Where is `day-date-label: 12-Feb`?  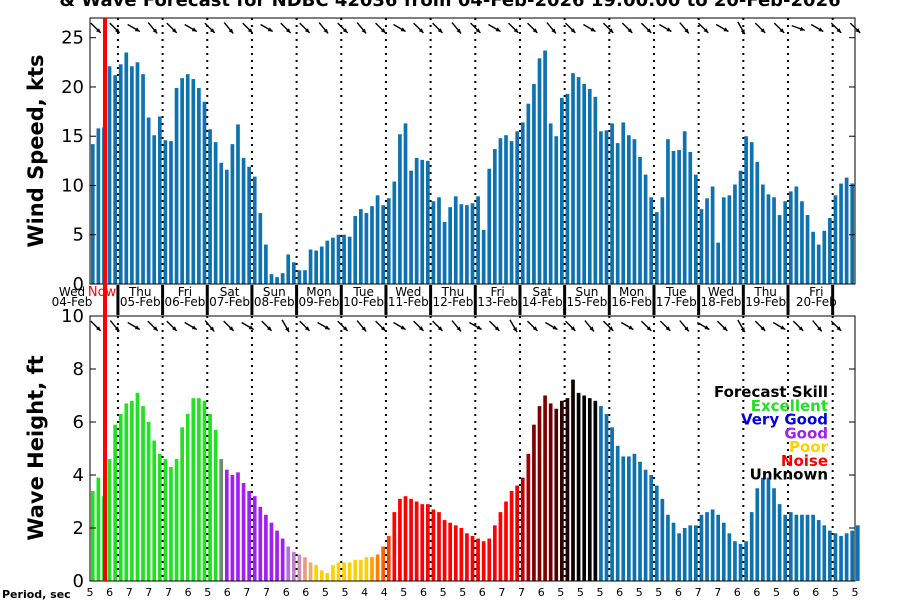 day-date-label: 12-Feb is located at coordinates (453, 302).